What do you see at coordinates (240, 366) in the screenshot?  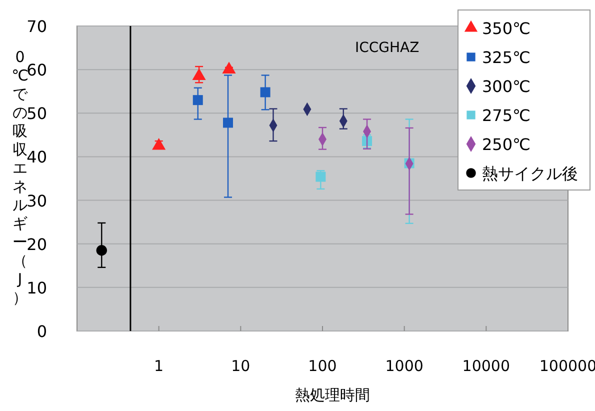 I see `x-tick-label: 10` at bounding box center [240, 366].